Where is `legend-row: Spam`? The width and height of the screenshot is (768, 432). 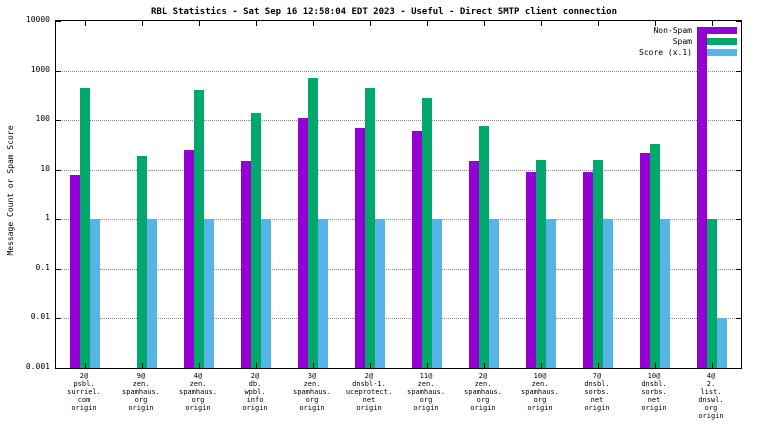 legend-row: Spam is located at coordinates (688, 41).